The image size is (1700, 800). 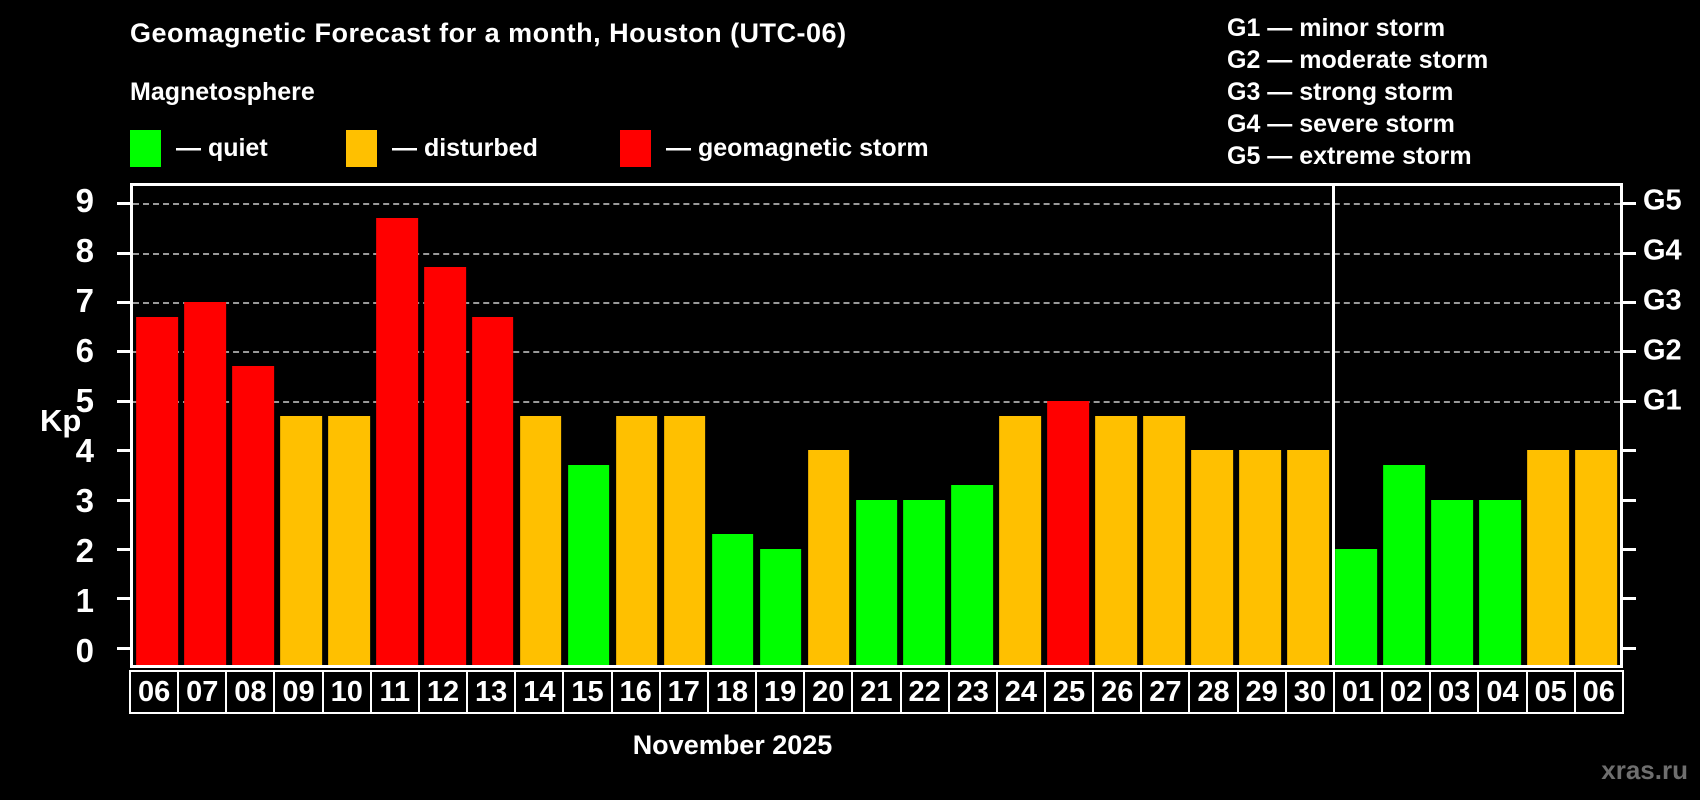 What do you see at coordinates (84, 550) in the screenshot?
I see `kp-tick-label-2: 2` at bounding box center [84, 550].